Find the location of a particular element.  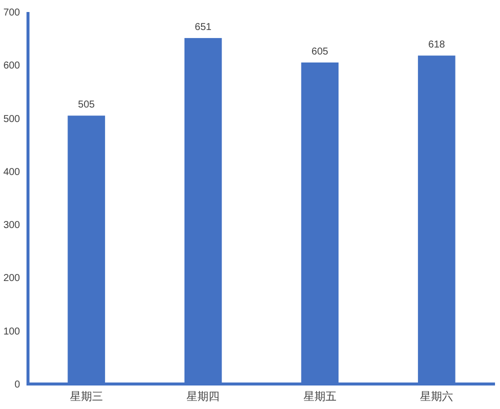

y-tick-label: 100 is located at coordinates (11, 332).